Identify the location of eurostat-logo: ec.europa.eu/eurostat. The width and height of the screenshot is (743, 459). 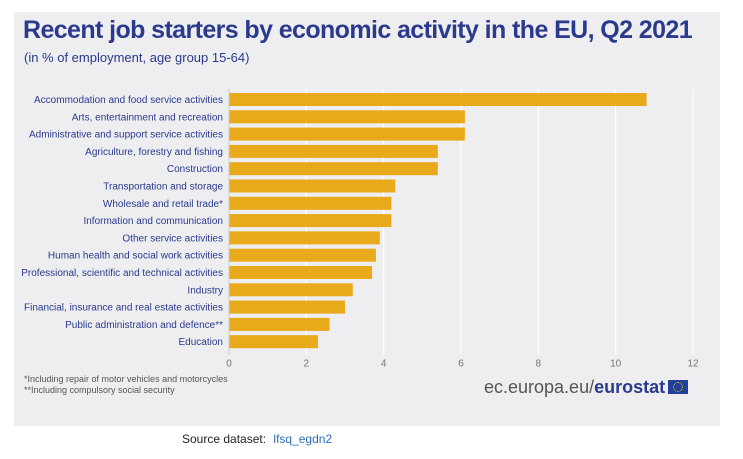
(586, 387).